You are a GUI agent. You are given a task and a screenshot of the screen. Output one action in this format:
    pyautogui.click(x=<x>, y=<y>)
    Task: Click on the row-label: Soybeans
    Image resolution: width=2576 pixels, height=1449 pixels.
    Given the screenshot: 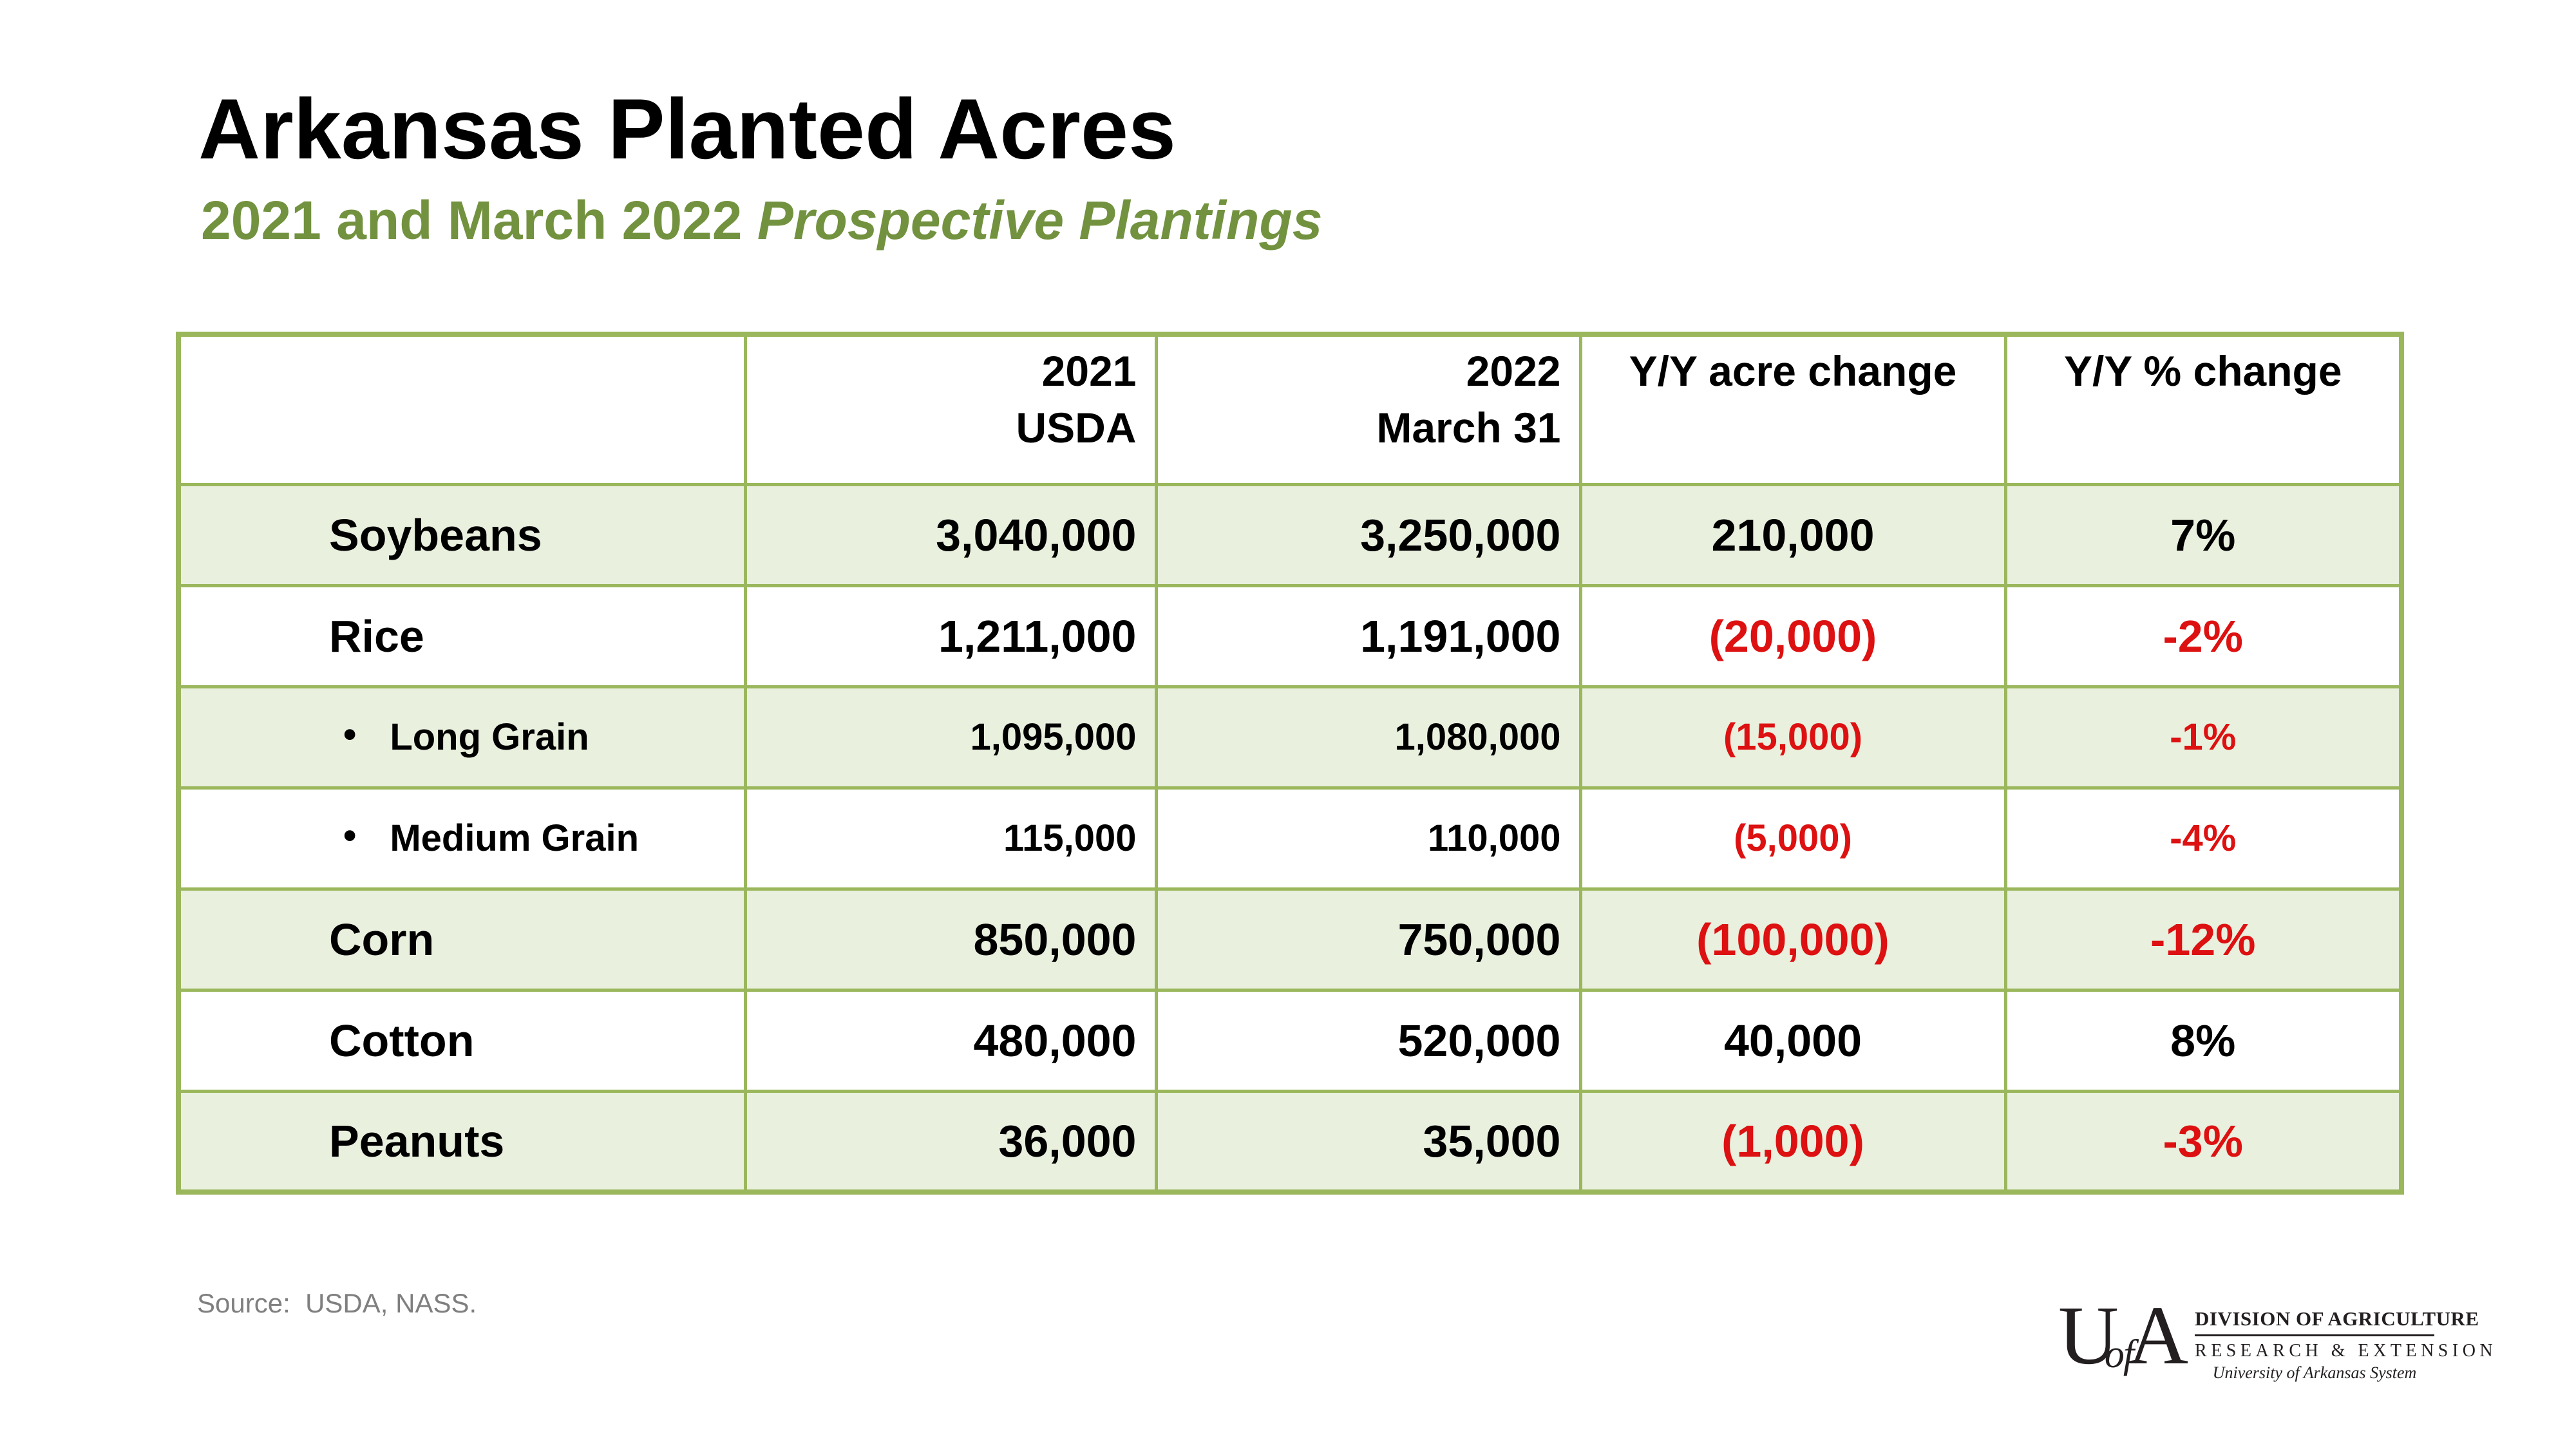 What is the action you would take?
    pyautogui.click(x=462, y=534)
    